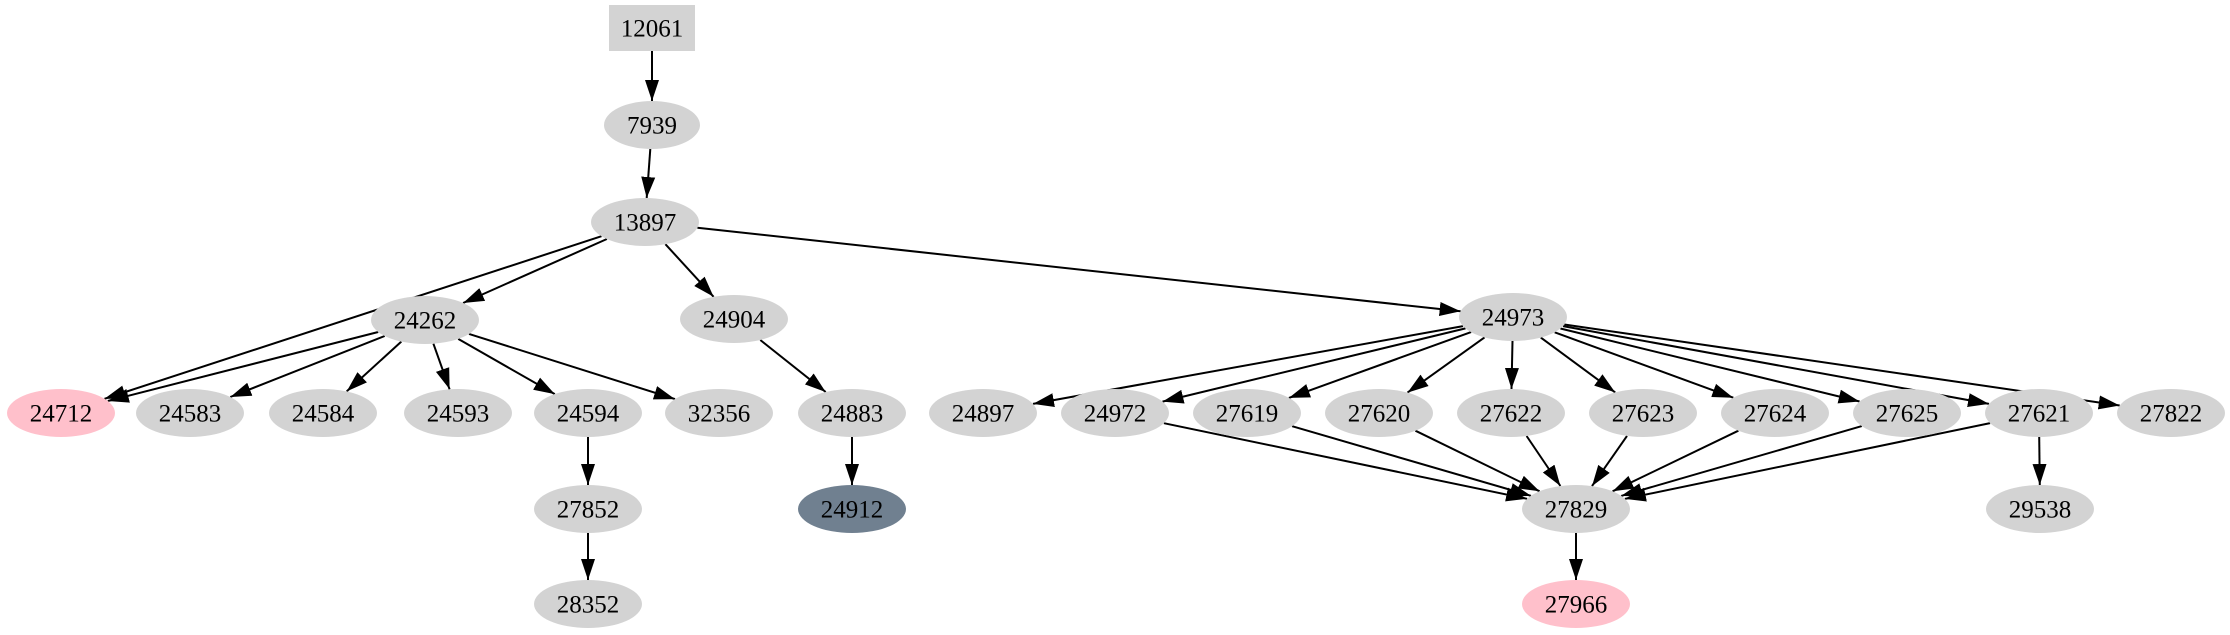 The image size is (2230, 635). I want to click on node-label: 24583, so click(190, 413).